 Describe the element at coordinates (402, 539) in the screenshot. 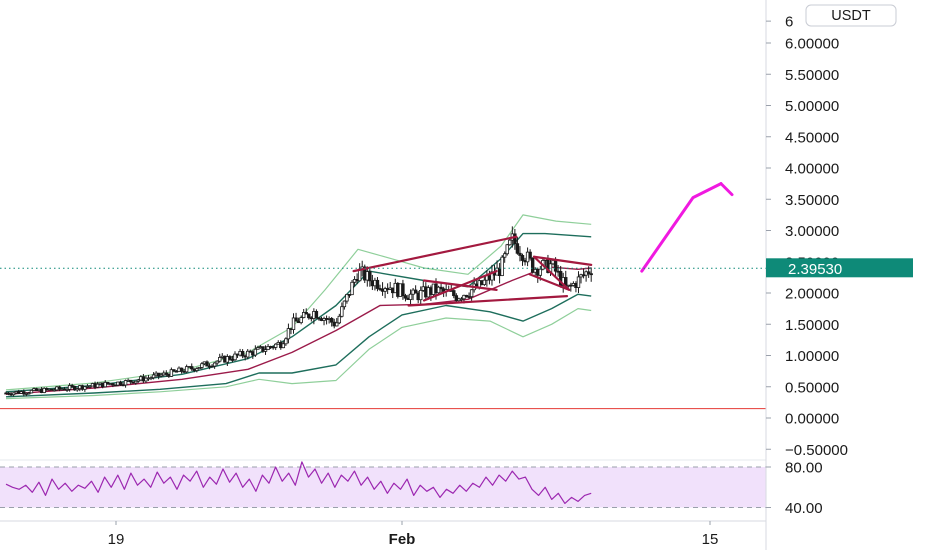

I see `time-tick-label: Feb` at that location.